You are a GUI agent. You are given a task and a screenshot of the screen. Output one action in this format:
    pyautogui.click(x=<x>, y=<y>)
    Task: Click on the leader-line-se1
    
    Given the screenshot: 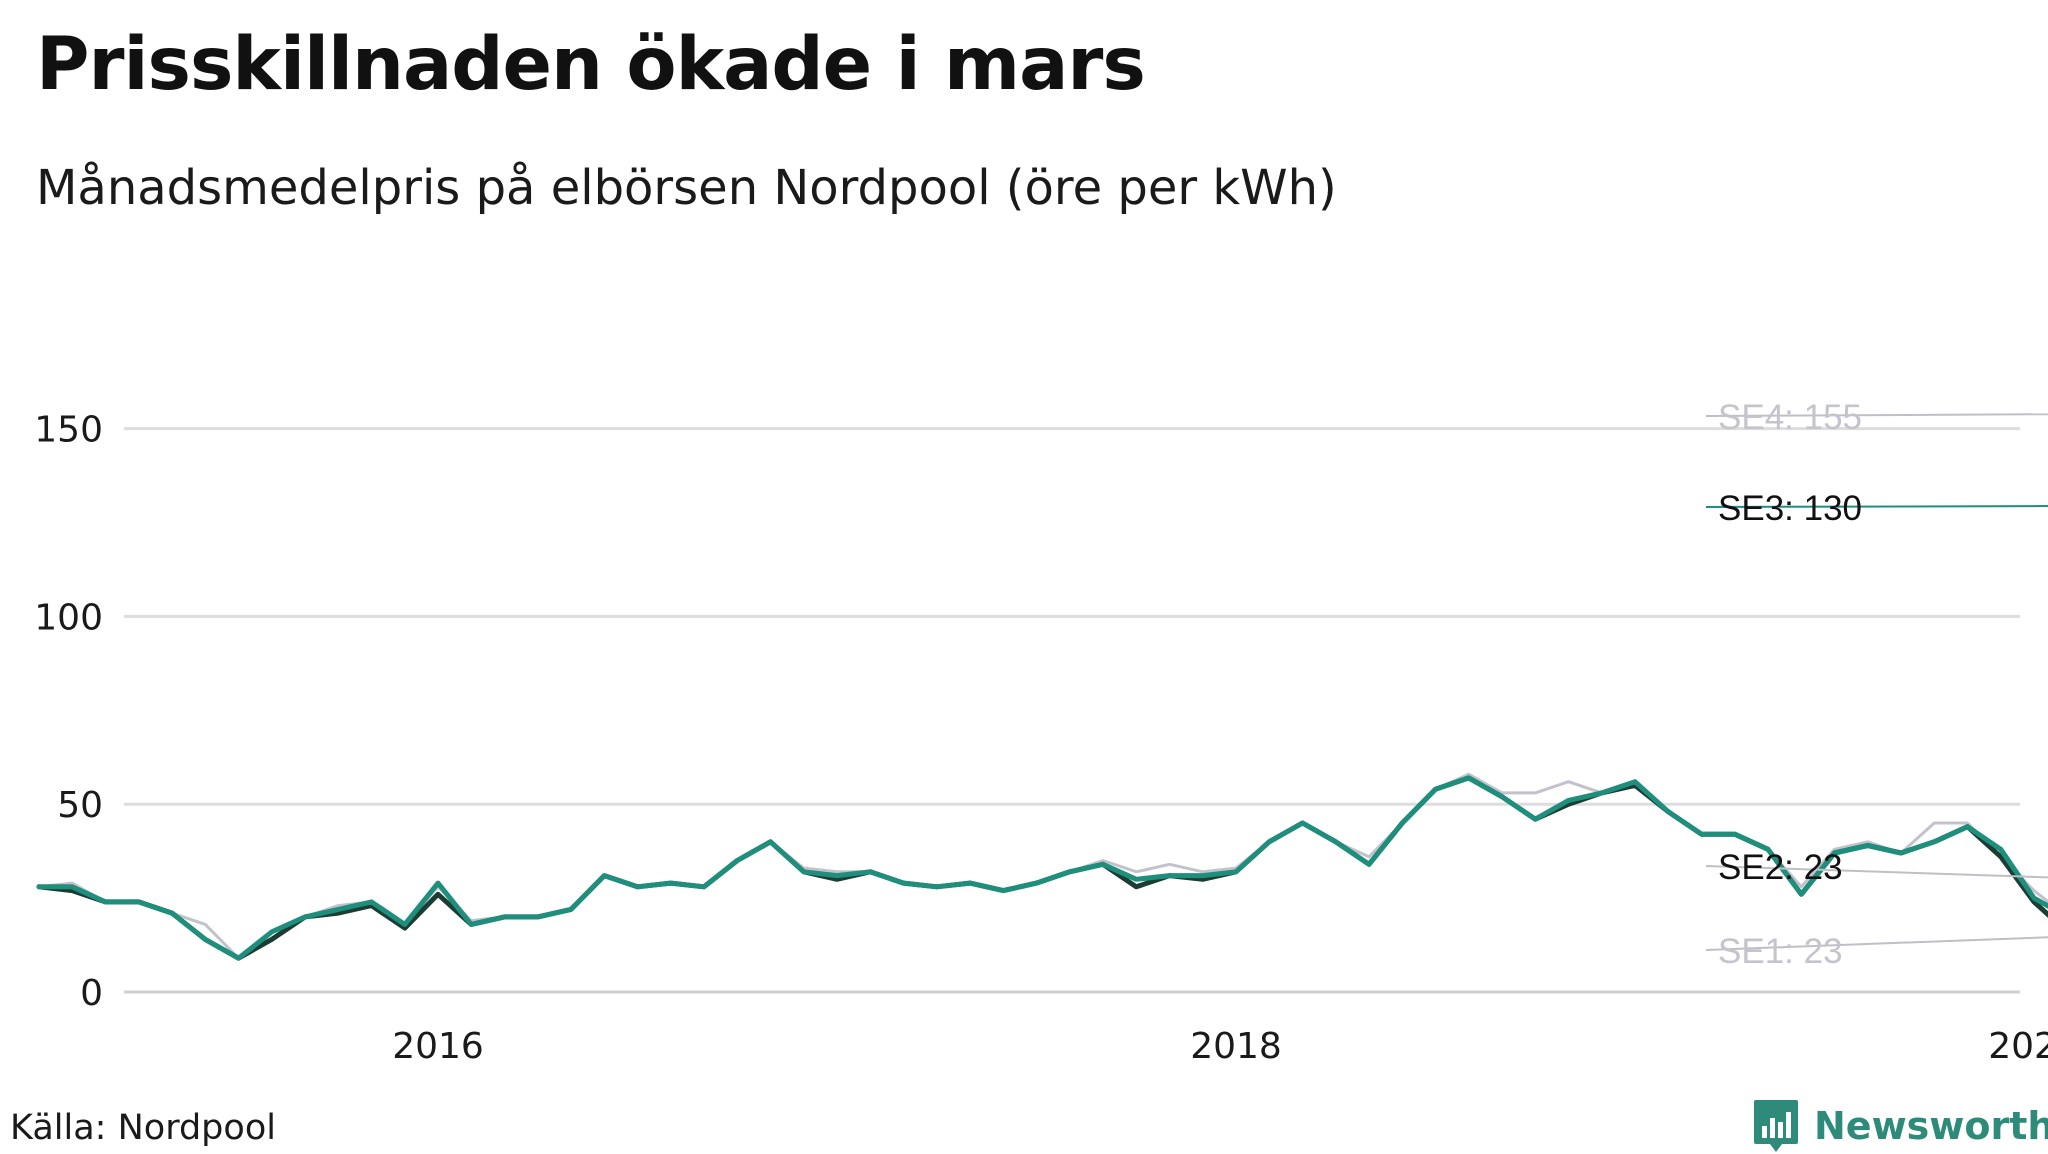 What is the action you would take?
    pyautogui.click(x=1876, y=943)
    